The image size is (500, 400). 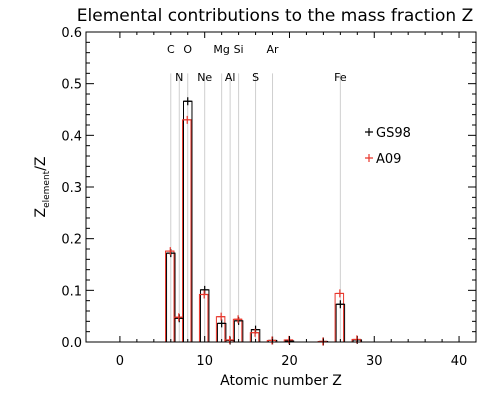 What do you see at coordinates (288, 339) in the screenshot?
I see `marker-a09-z20` at bounding box center [288, 339].